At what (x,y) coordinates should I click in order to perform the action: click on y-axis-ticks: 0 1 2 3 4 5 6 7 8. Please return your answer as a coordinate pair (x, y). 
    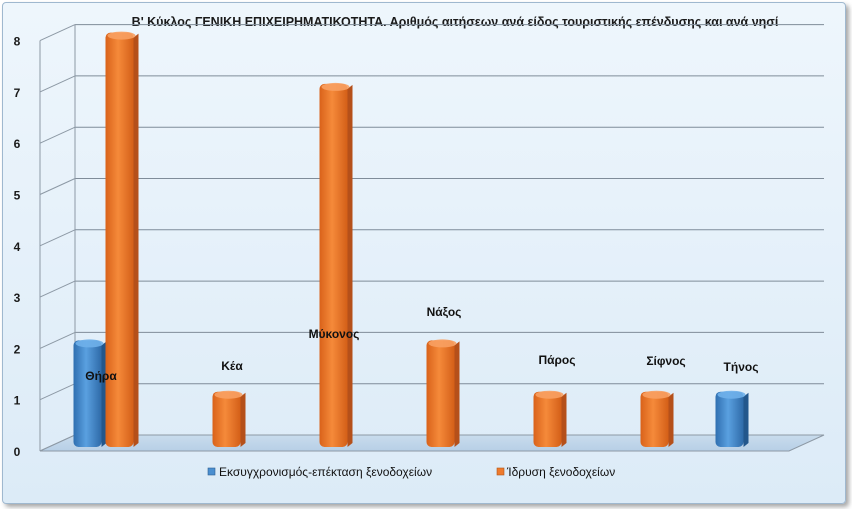
    Looking at the image, I should click on (17, 247).